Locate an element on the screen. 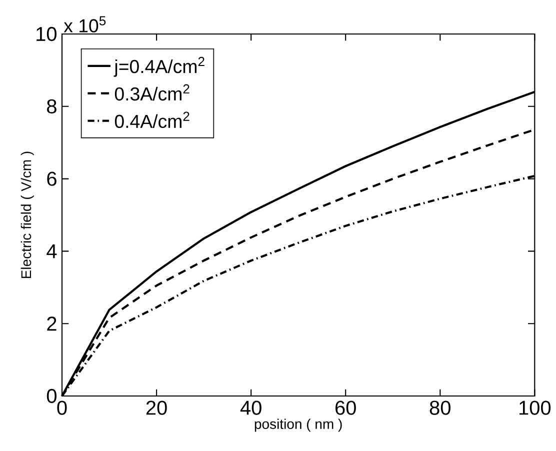 Image resolution: width=556 pixels, height=451 pixels. y-tick-label: 4 is located at coordinates (51, 251).